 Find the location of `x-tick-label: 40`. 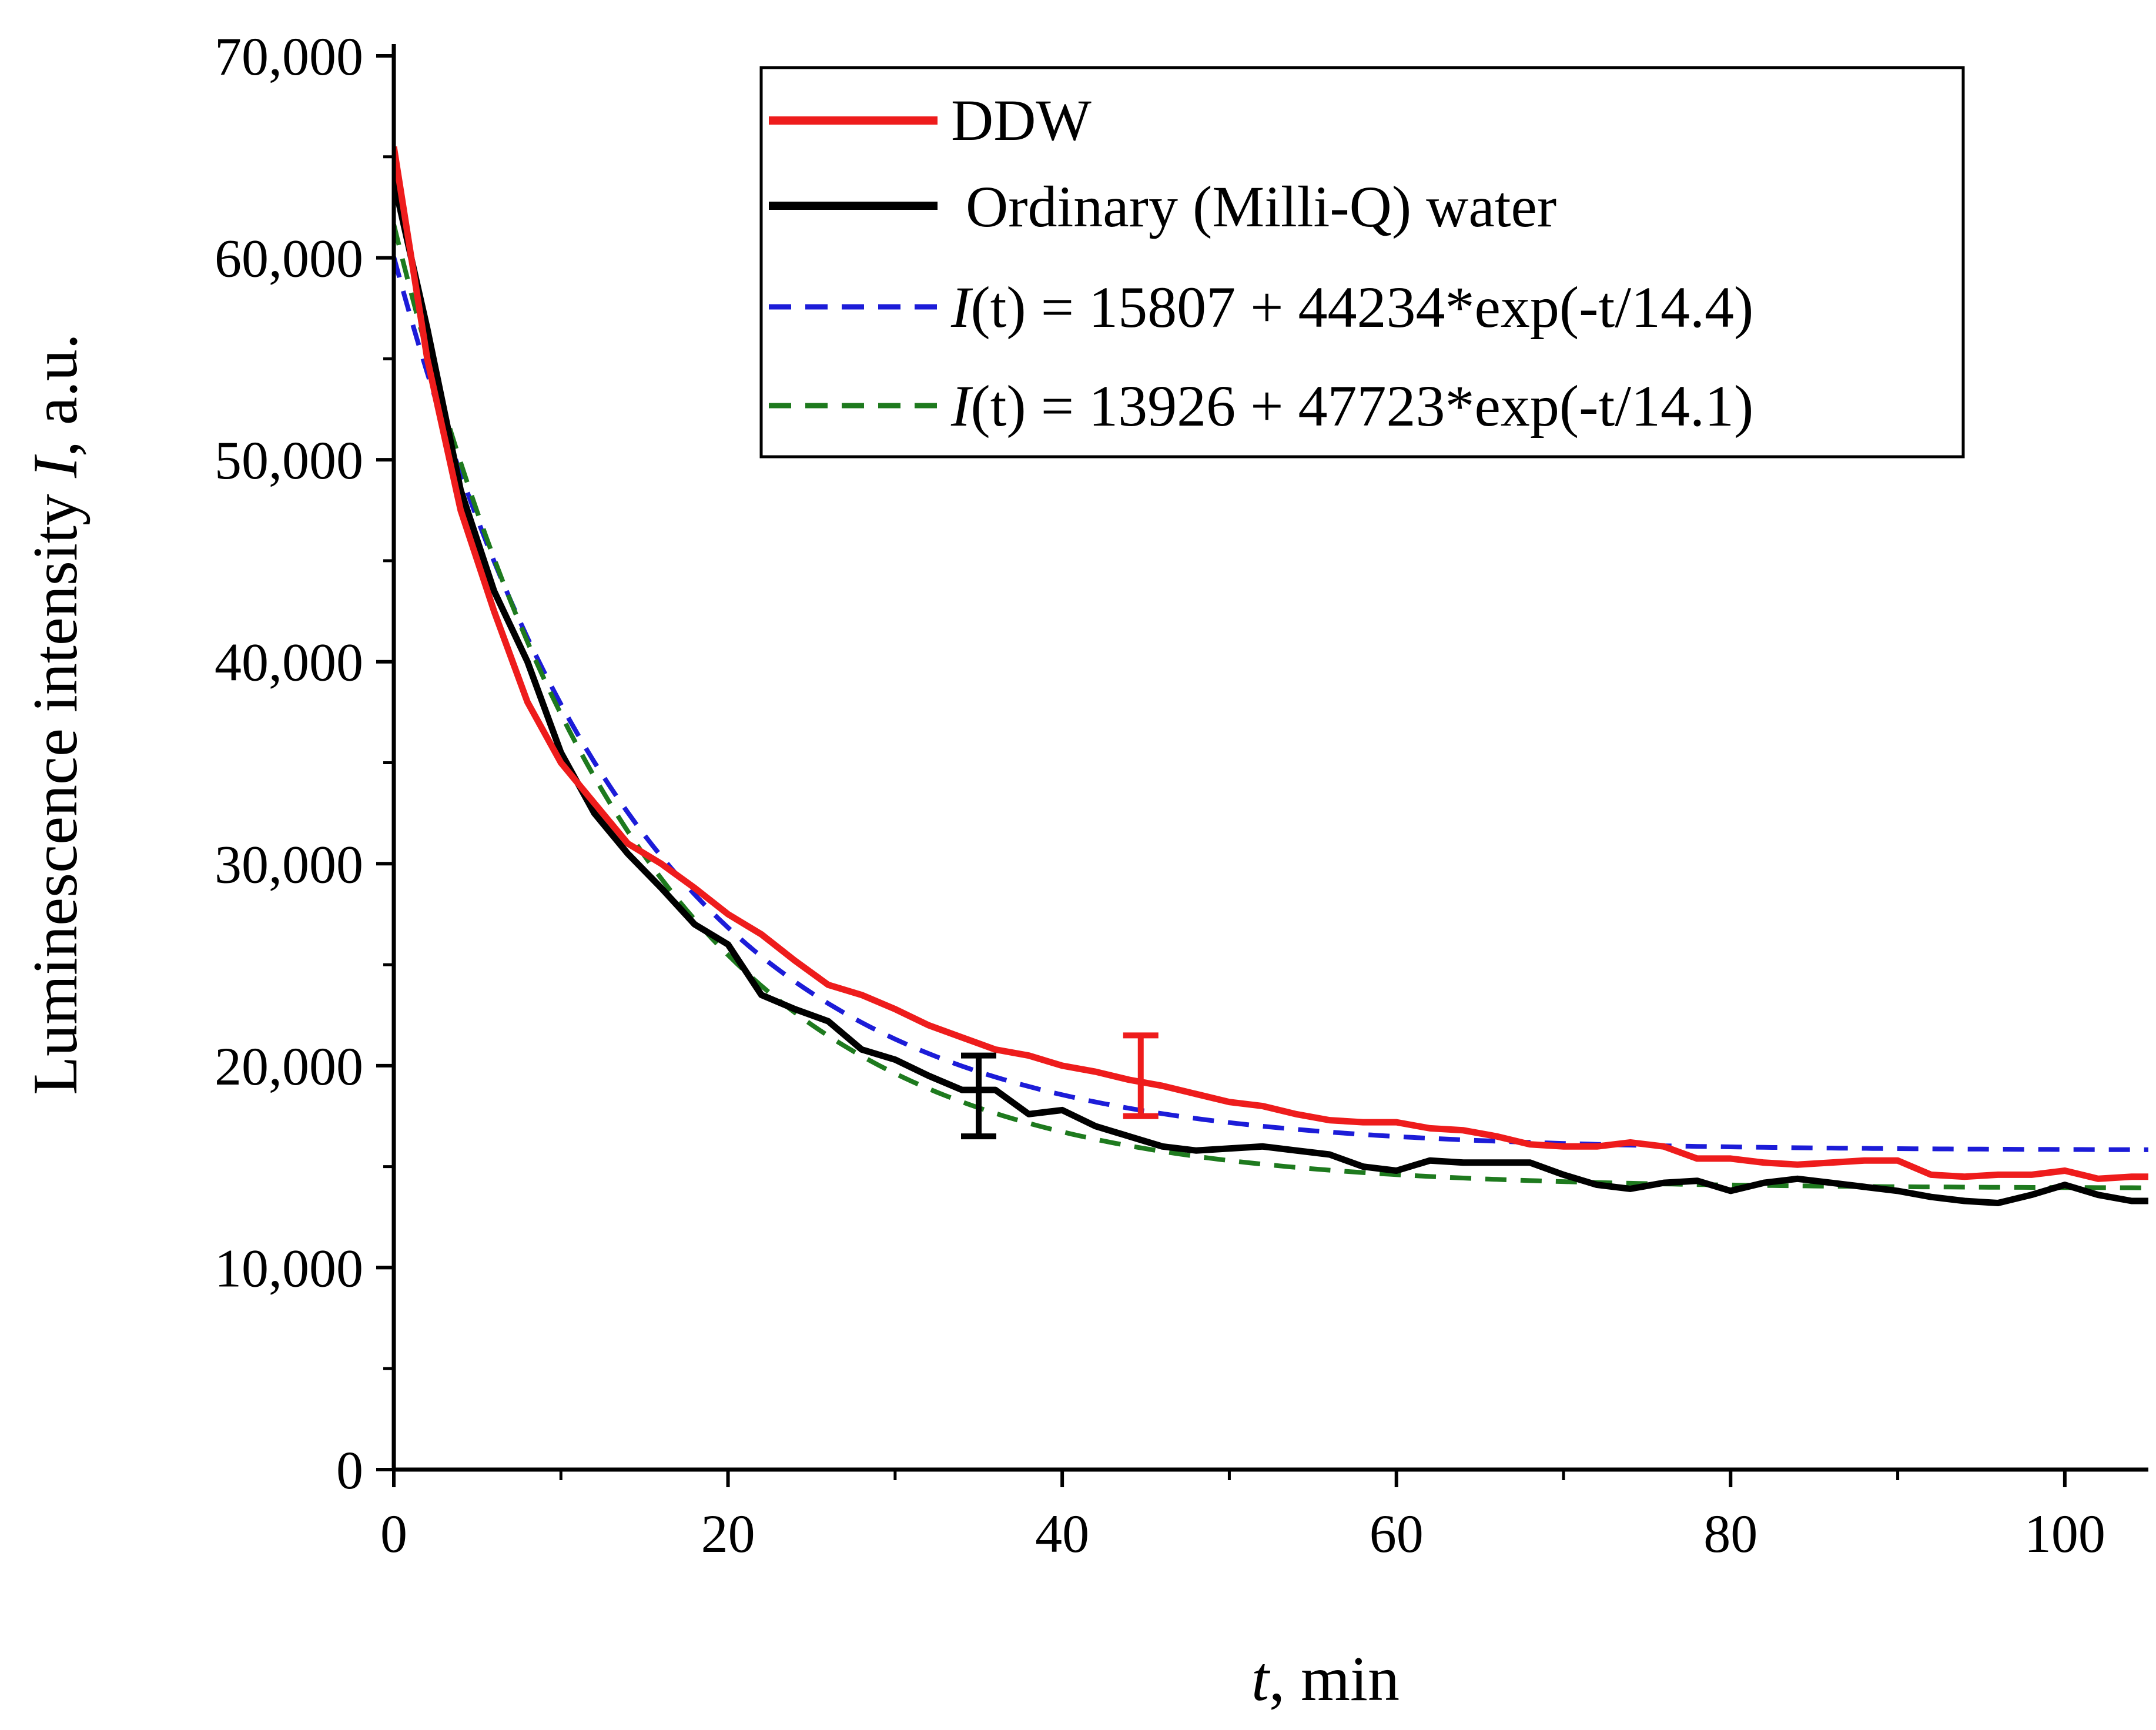

x-tick-label: 40 is located at coordinates (1062, 1534).